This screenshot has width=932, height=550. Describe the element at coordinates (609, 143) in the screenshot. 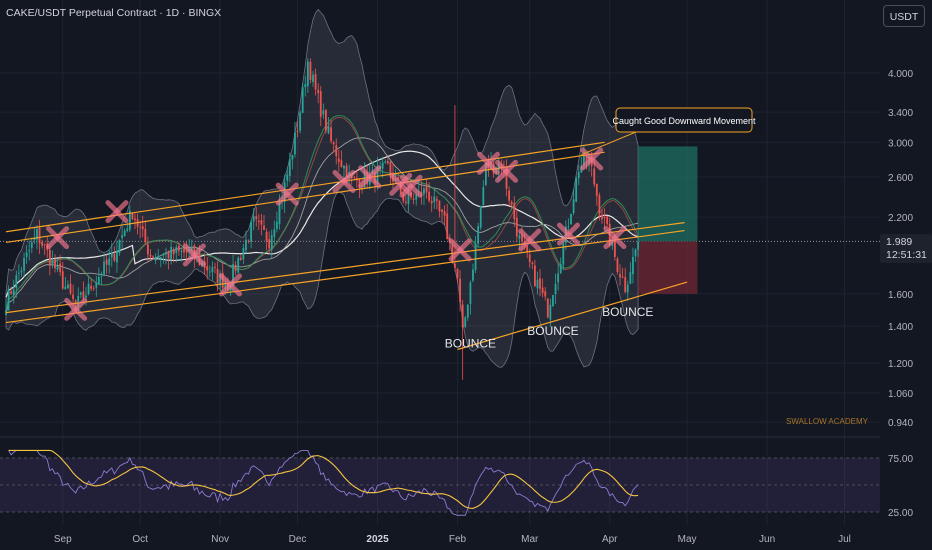

I see `callout-pointer` at that location.